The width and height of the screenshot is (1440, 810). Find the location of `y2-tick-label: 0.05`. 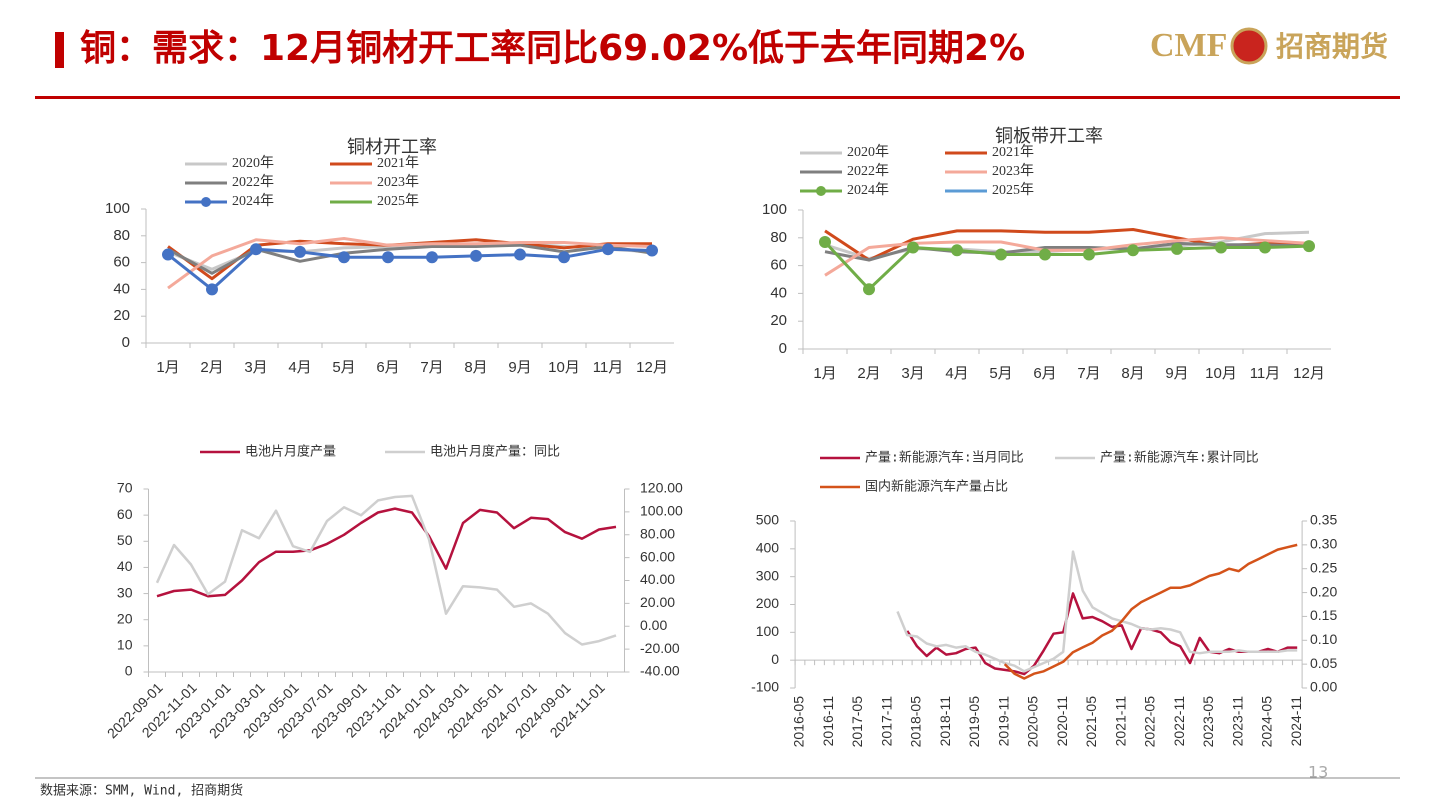

y2-tick-label: 0.05 is located at coordinates (1323, 663).